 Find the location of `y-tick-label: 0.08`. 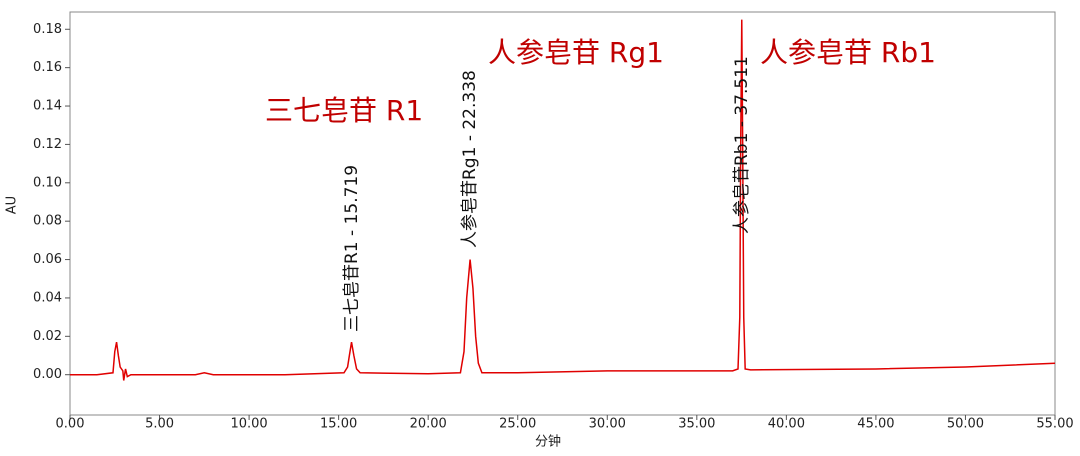

y-tick-label: 0.08 is located at coordinates (47, 221).